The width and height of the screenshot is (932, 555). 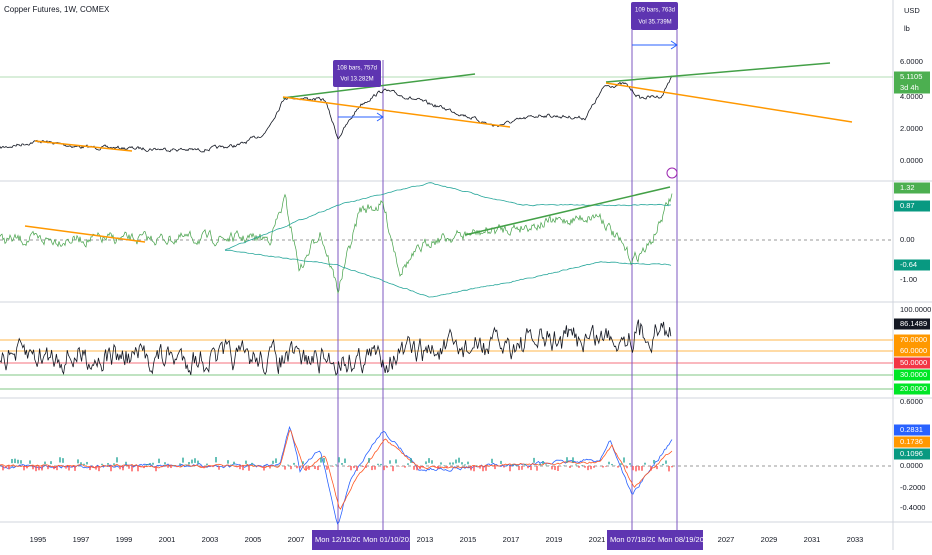 What do you see at coordinates (81, 539) in the screenshot?
I see `time-label: 1997` at bounding box center [81, 539].